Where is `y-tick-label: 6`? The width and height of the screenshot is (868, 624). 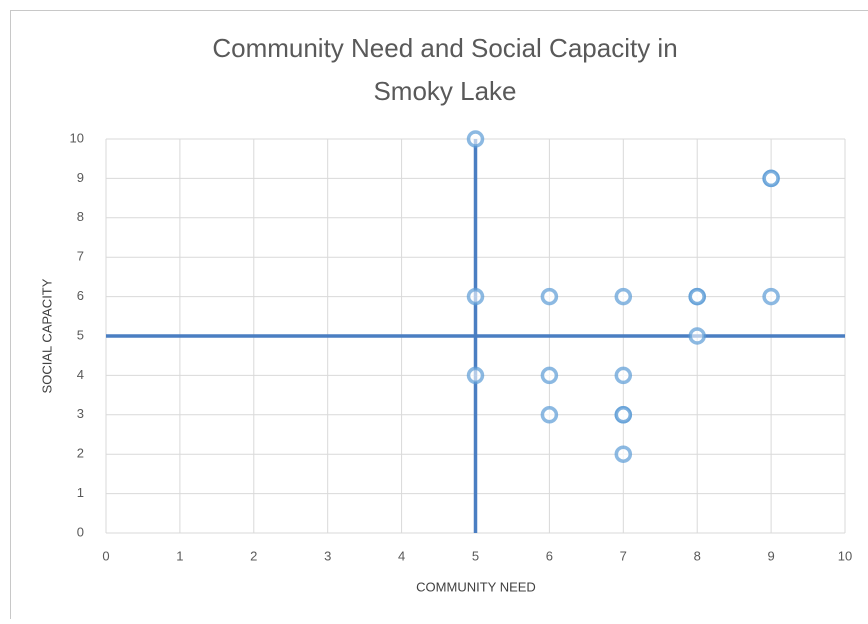
y-tick-label: 6 is located at coordinates (80, 295).